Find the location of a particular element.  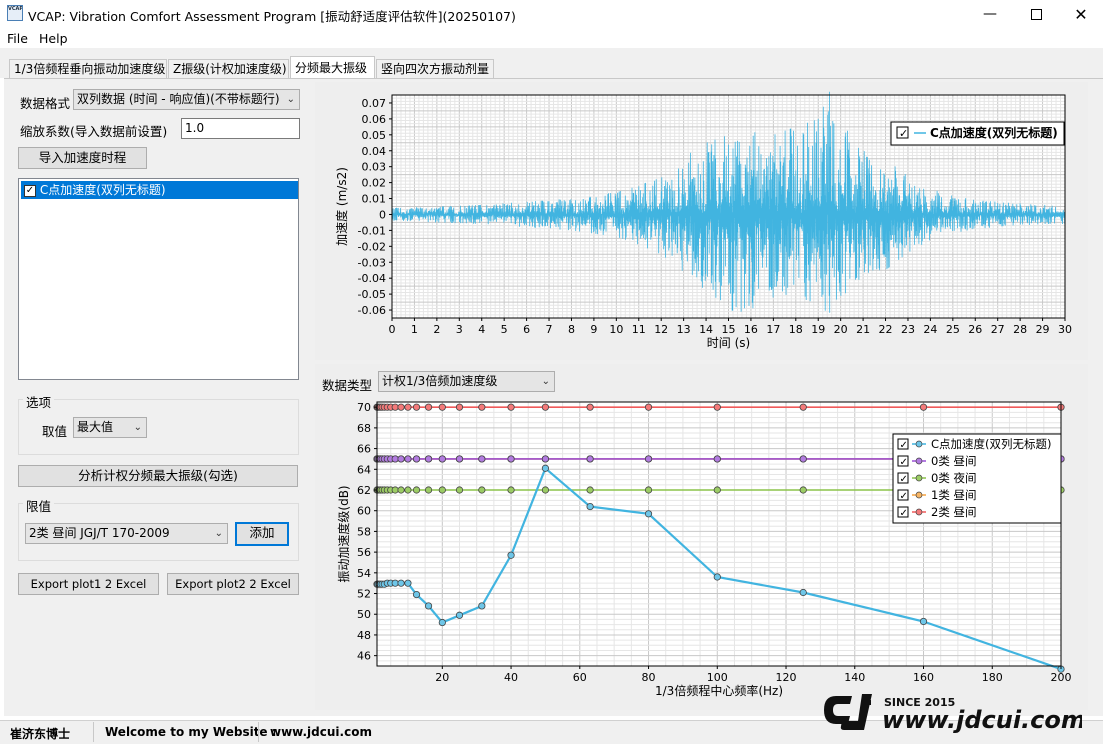

list-item-checkbox: ✓ is located at coordinates (30, 190).